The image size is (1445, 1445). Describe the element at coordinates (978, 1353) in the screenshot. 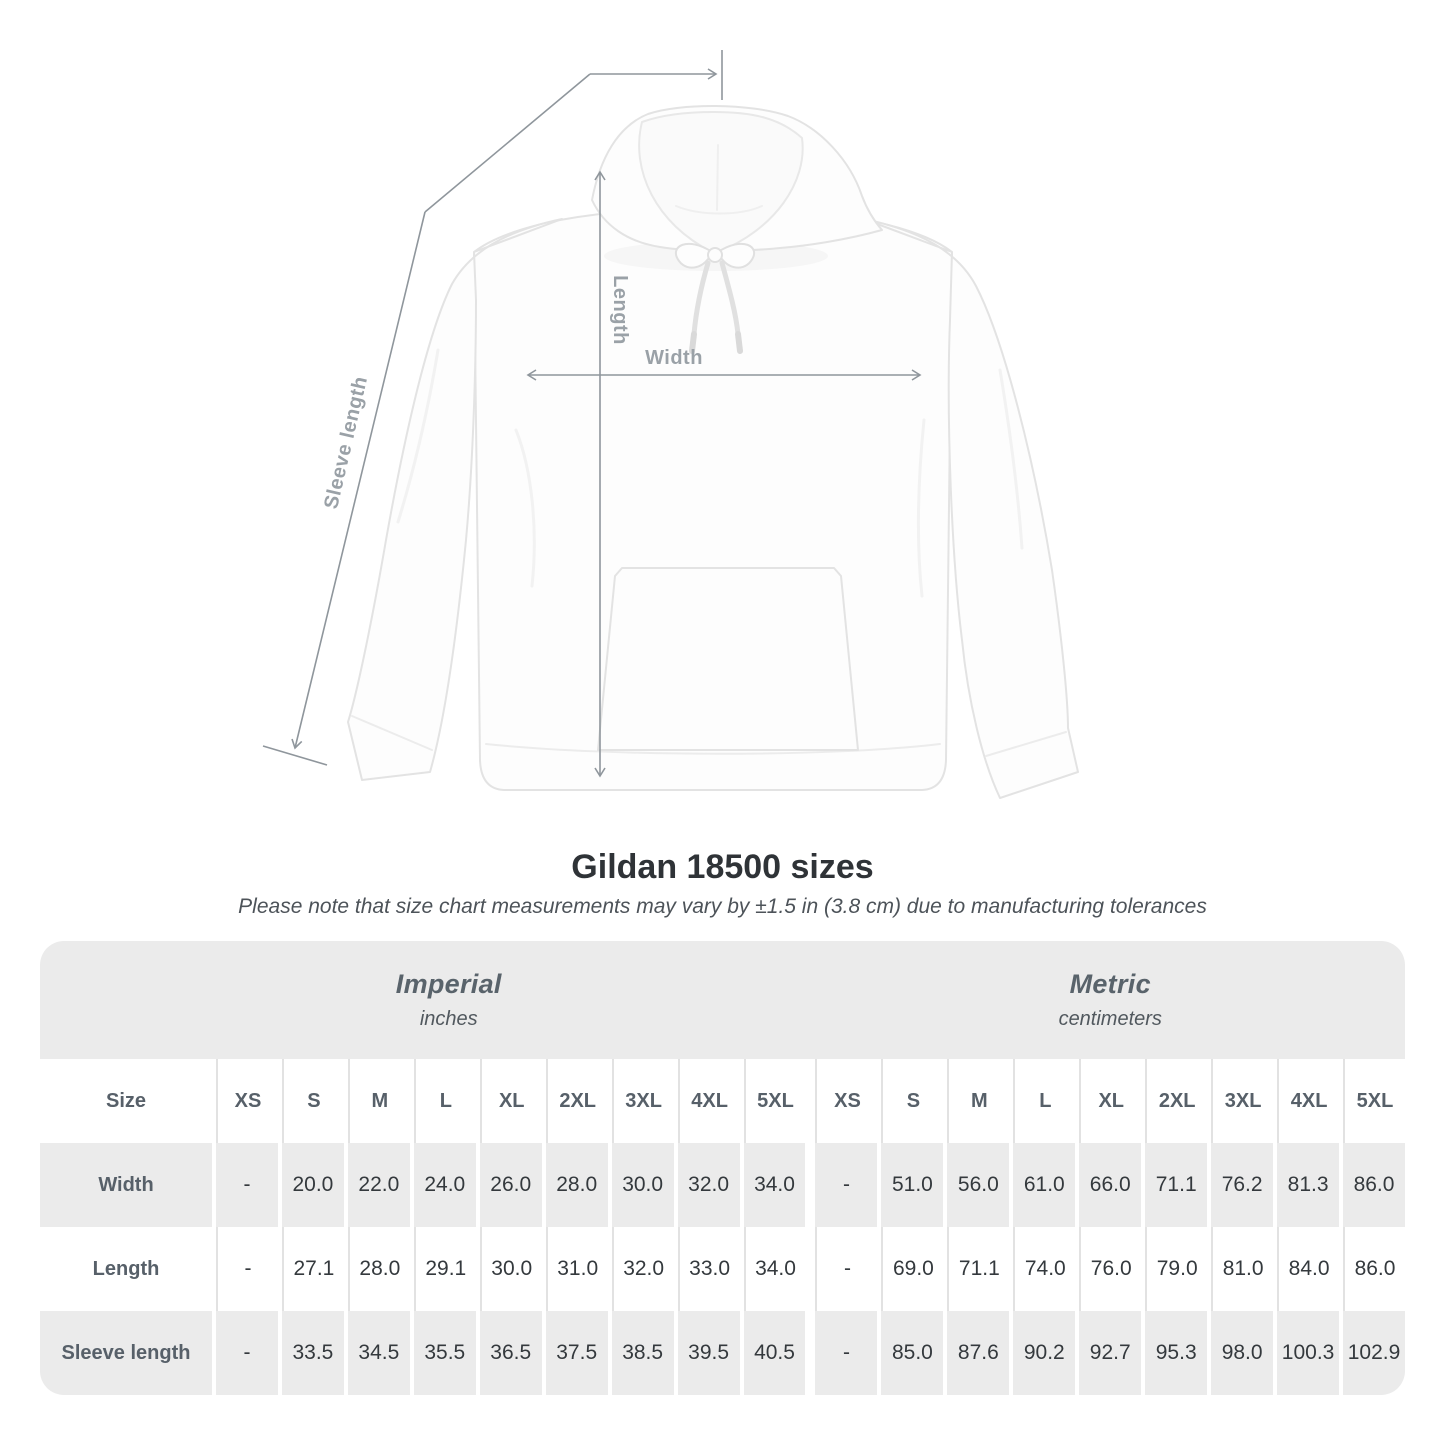

I see `measurement-cell: 87.6` at that location.